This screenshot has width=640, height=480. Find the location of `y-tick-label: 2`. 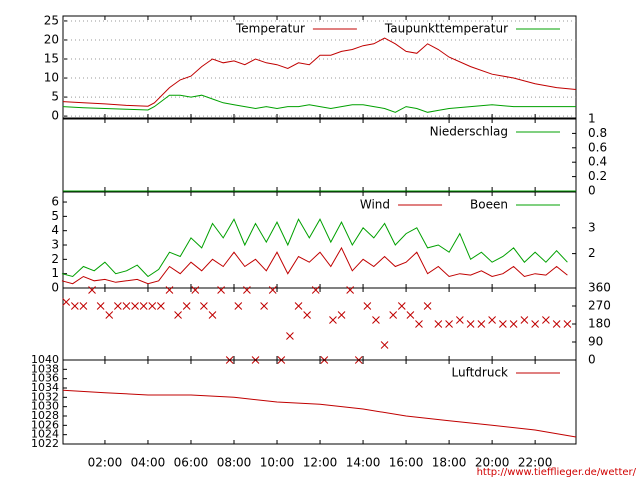

y-tick-label: 2 is located at coordinates (55, 259).